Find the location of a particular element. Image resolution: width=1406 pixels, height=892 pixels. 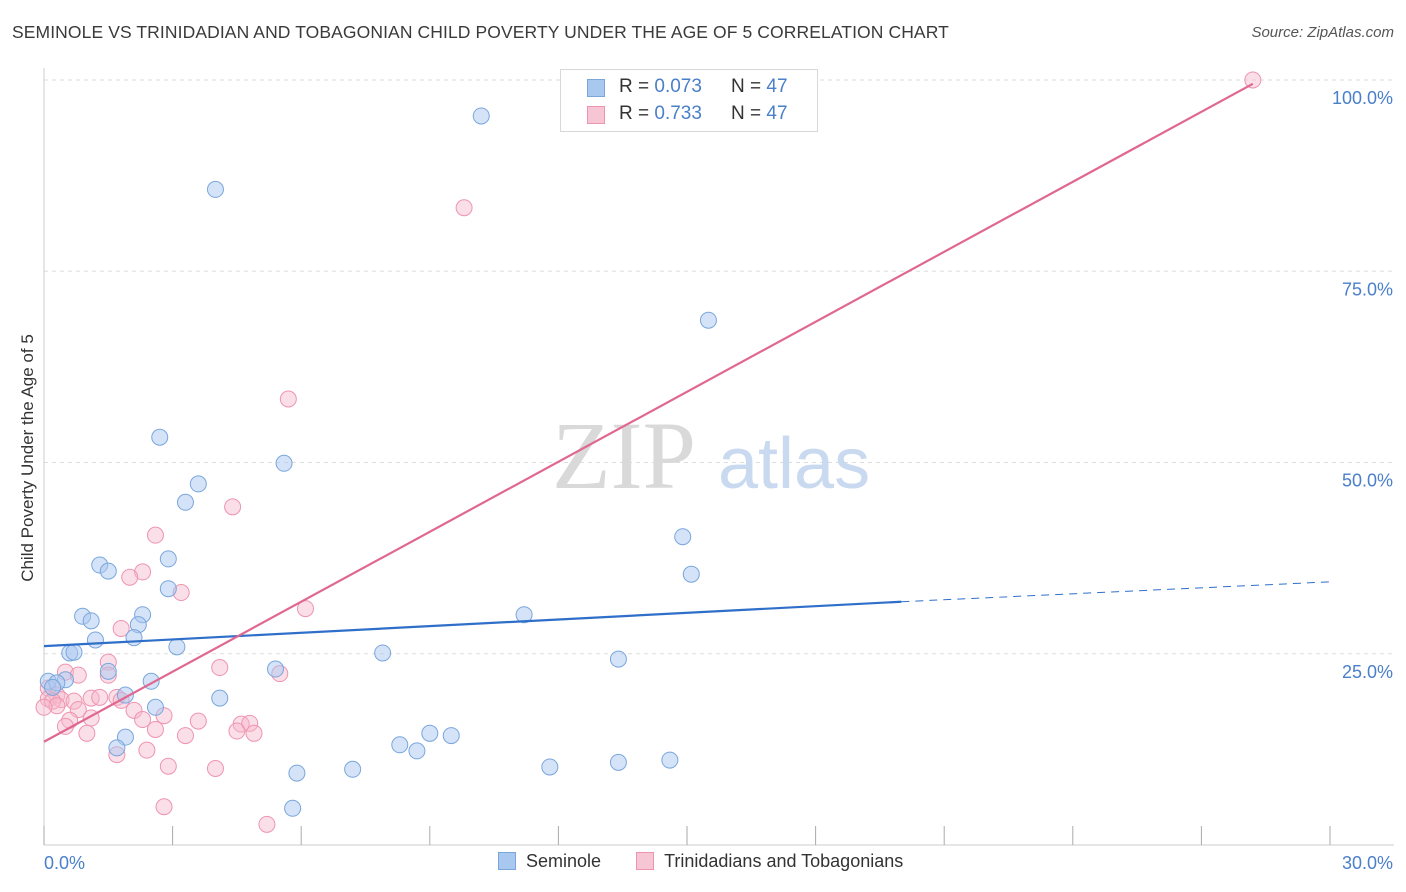

trini-swatch is located at coordinates (596, 115).